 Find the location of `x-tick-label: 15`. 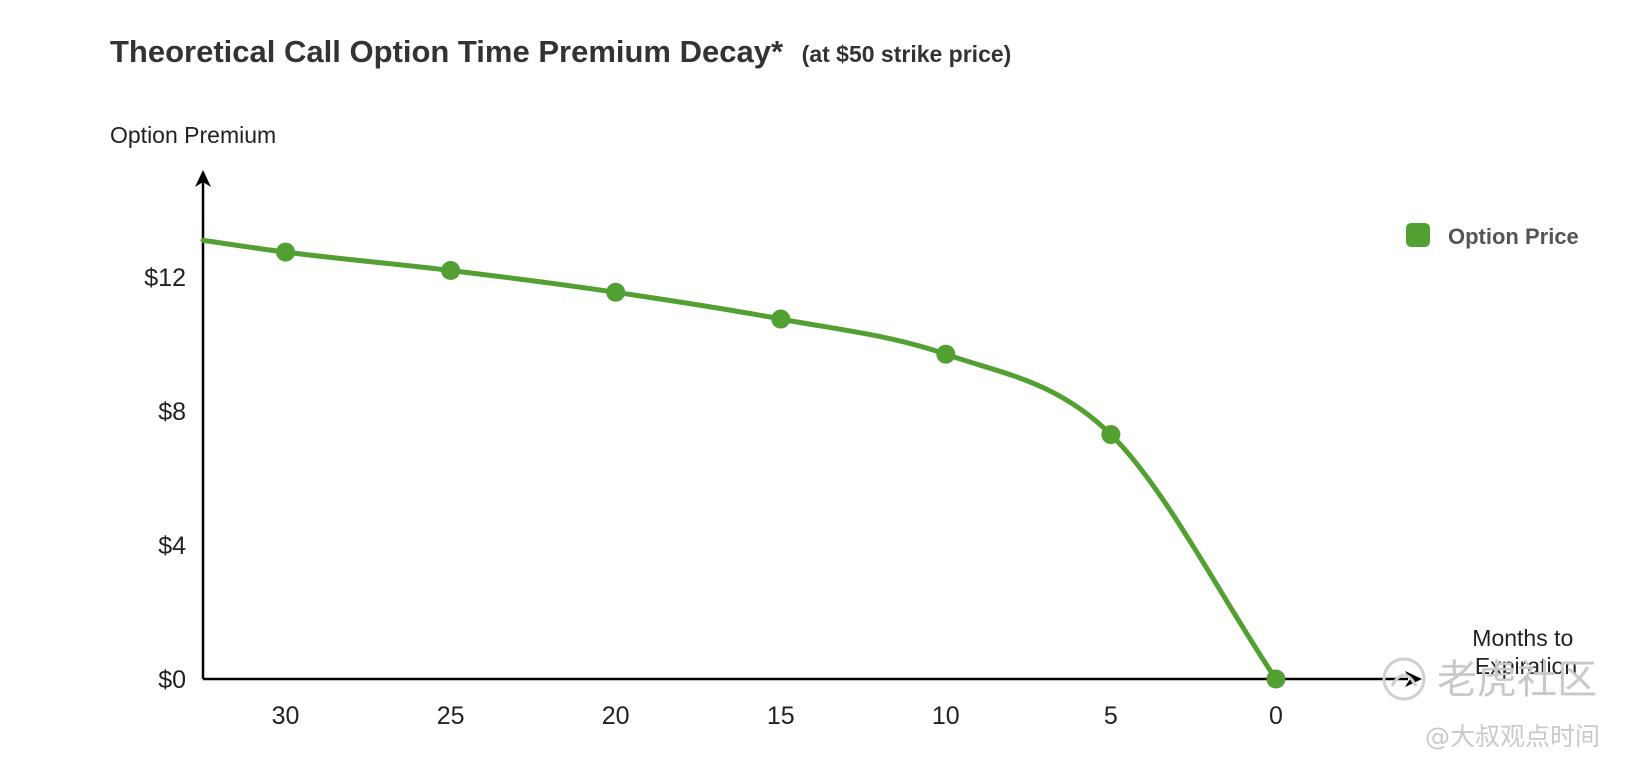

x-tick-label: 15 is located at coordinates (781, 716).